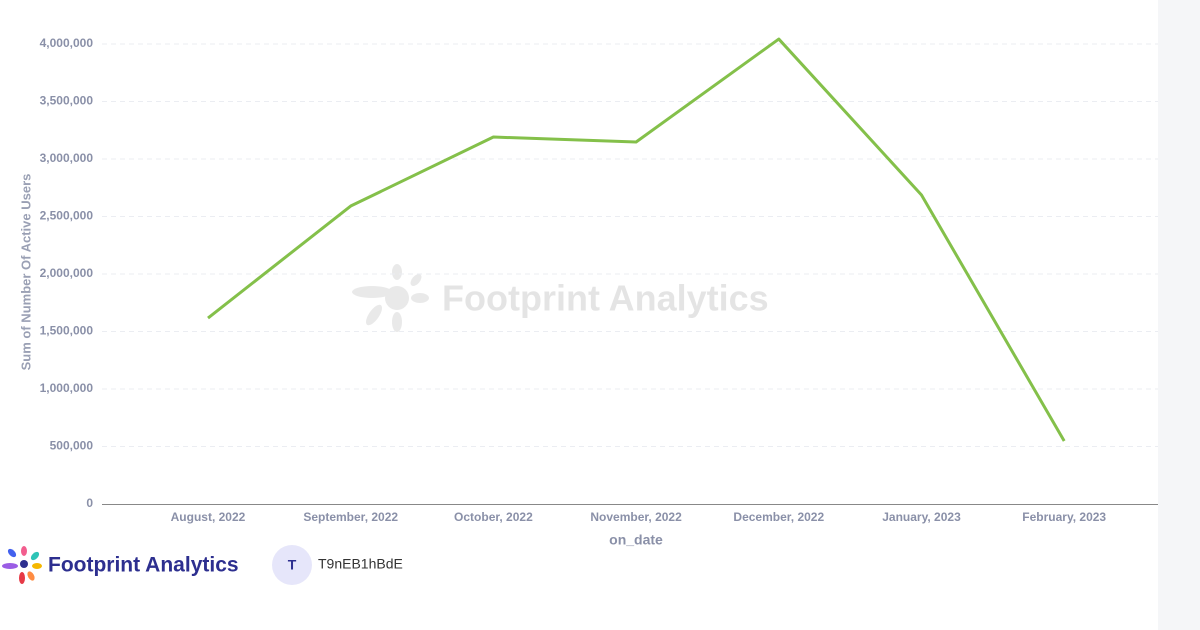 The width and height of the screenshot is (1200, 630). I want to click on y-tick-label: 1,000,000, so click(67, 388).